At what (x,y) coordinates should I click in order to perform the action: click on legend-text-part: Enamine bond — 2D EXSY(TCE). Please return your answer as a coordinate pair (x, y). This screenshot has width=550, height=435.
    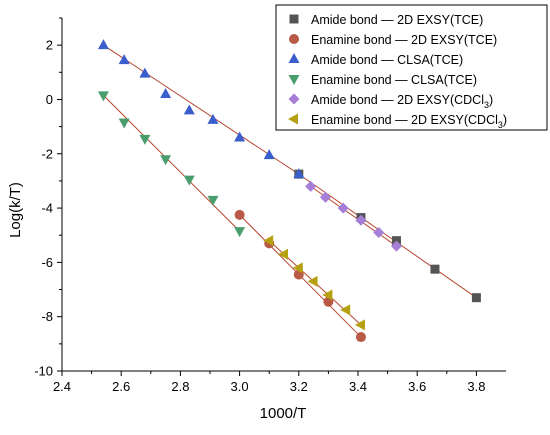
    Looking at the image, I should click on (404, 40).